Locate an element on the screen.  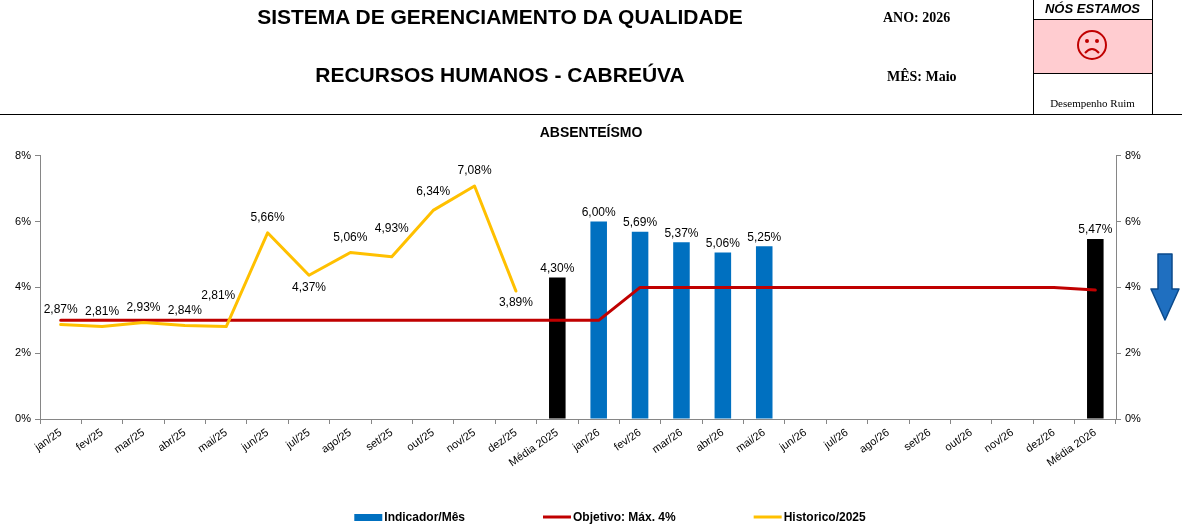
data-label: 4,93% is located at coordinates (392, 227).